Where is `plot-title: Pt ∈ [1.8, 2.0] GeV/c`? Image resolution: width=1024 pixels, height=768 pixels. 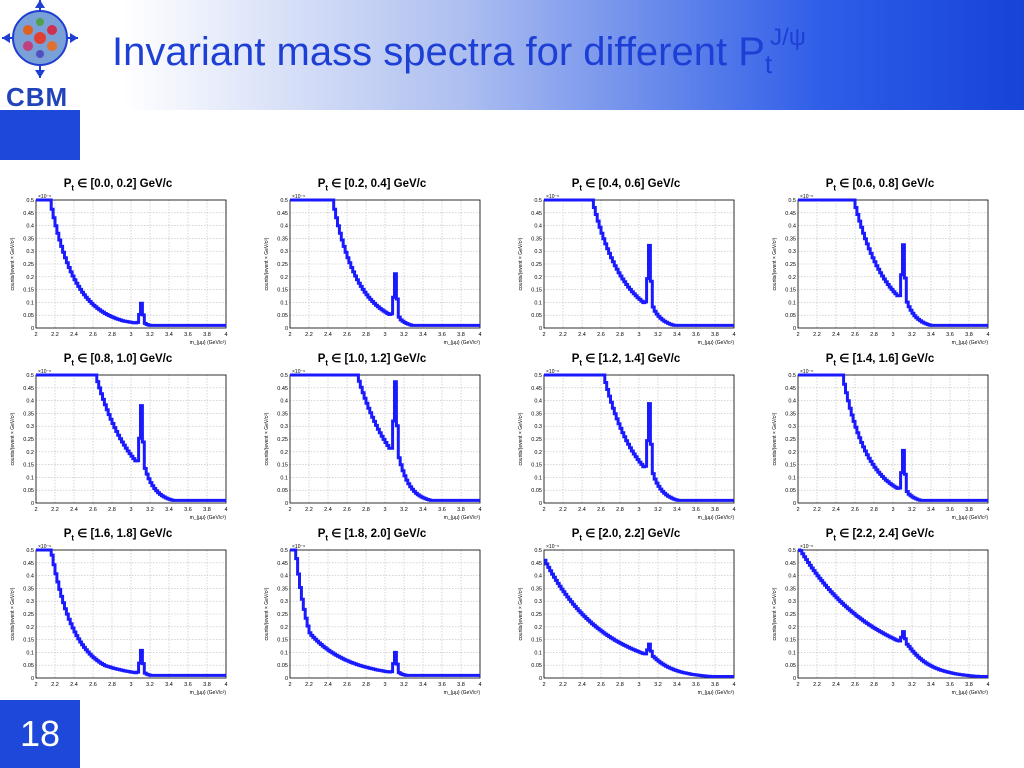 plot-title: Pt ∈ [1.8, 2.0] GeV/c is located at coordinates (372, 535).